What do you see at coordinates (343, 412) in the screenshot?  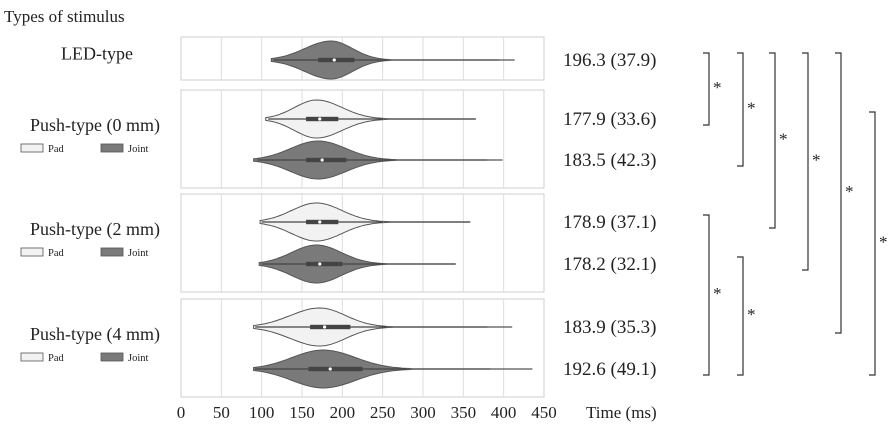 I see `x-tick-label: 200` at bounding box center [343, 412].